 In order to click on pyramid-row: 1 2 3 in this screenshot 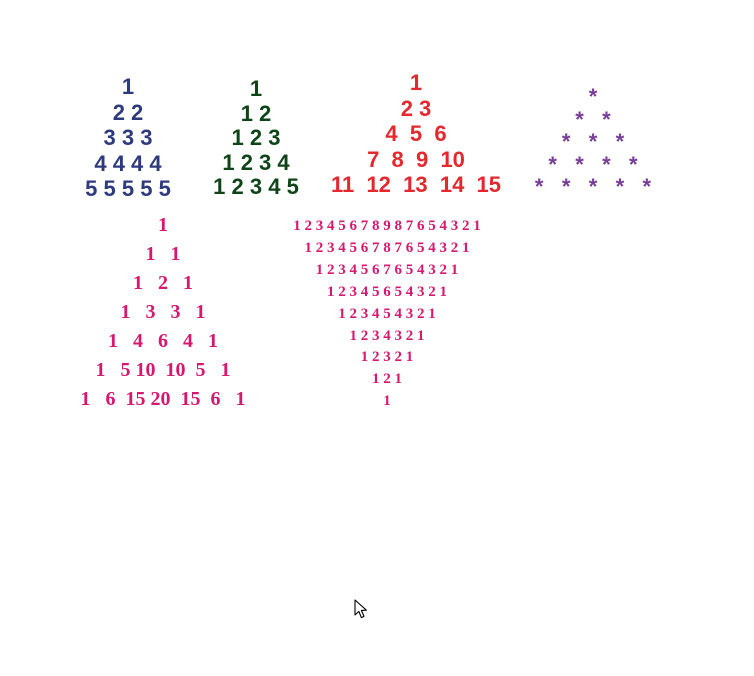, I will do `click(256, 137)`.